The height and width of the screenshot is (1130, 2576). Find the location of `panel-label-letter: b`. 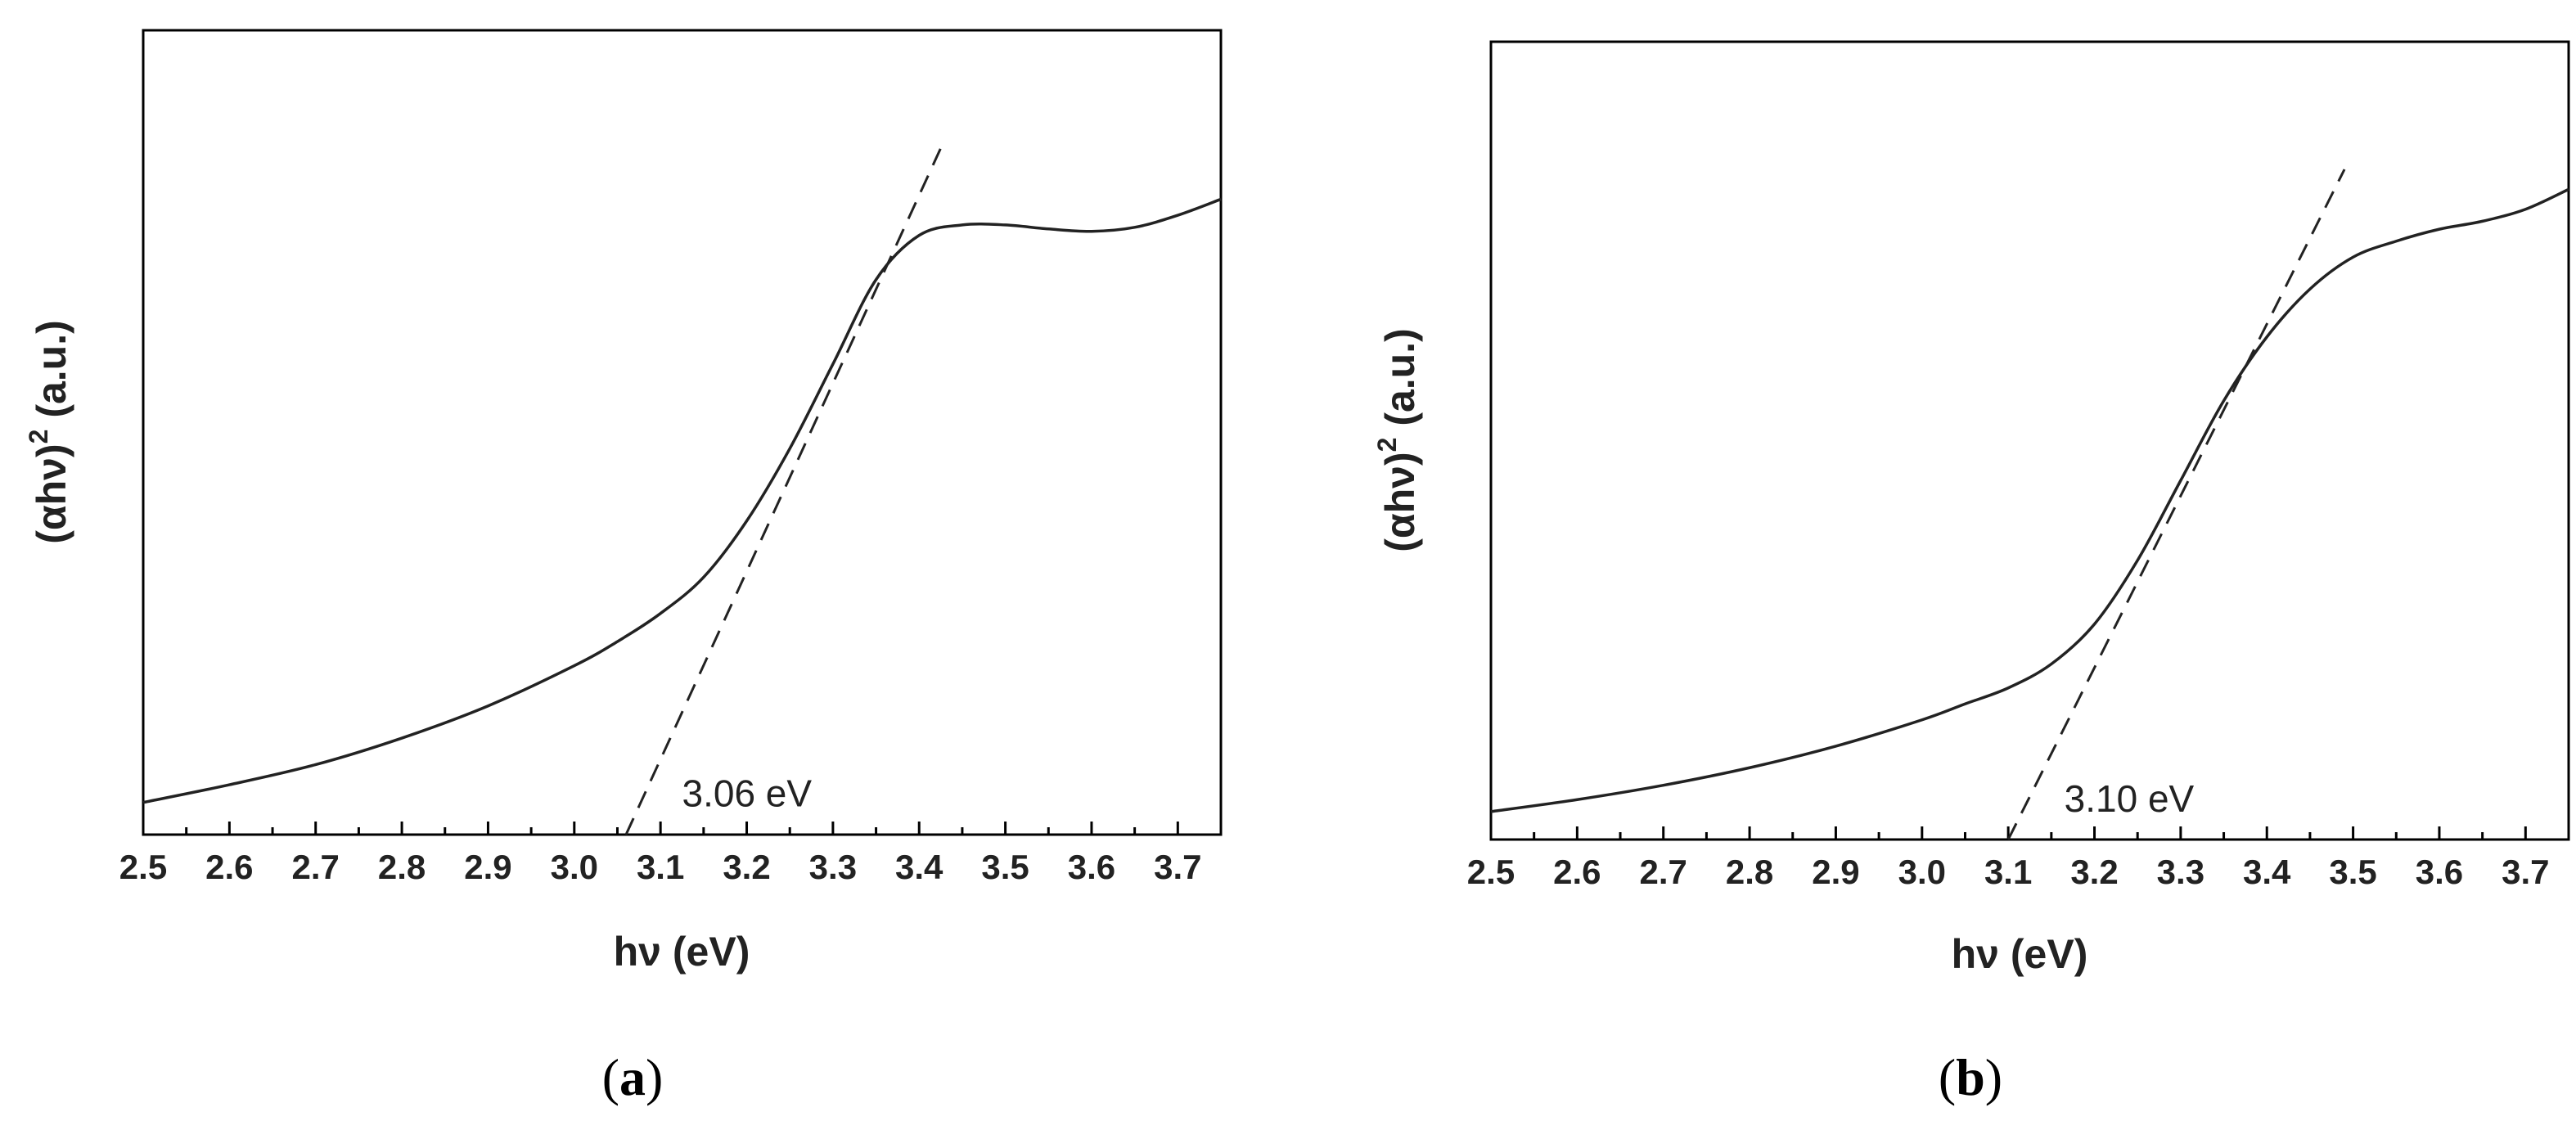

panel-label-letter: b is located at coordinates (1971, 1077).